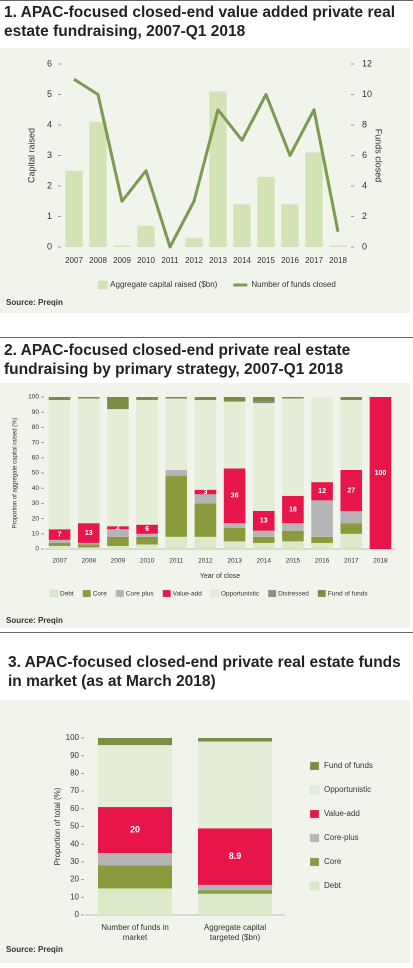 The width and height of the screenshot is (413, 968). I want to click on legend-label: Value-add, so click(188, 594).